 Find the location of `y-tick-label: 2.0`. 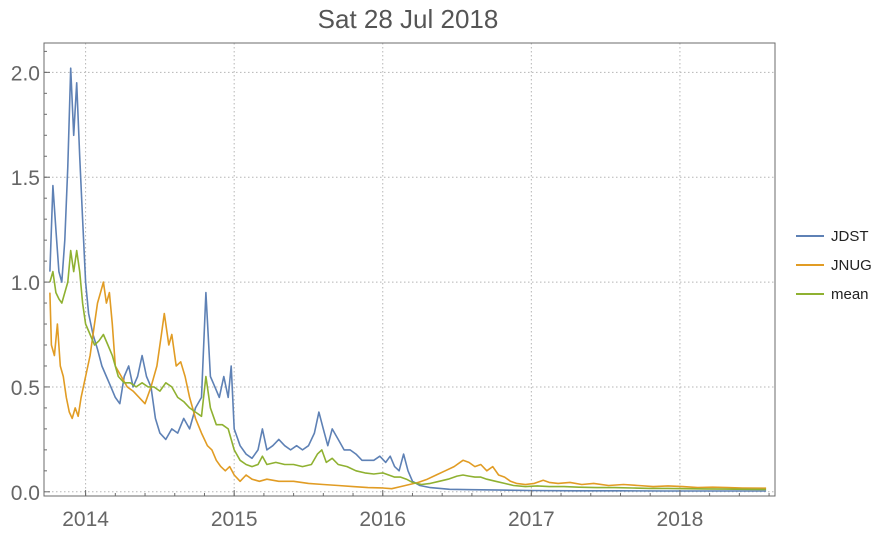

y-tick-label: 2.0 is located at coordinates (25, 73).